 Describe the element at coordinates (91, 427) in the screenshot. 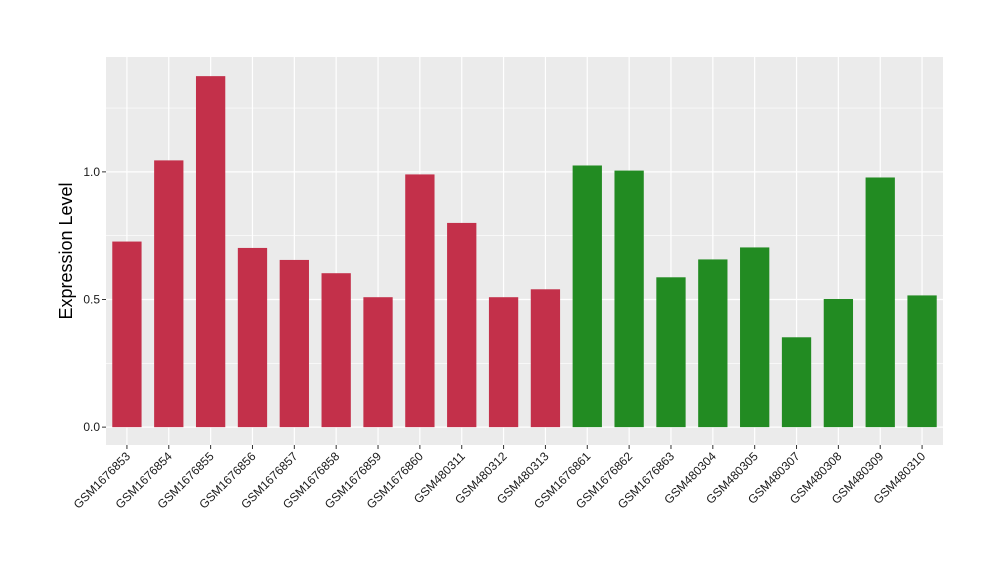

I see `y-tick-label: 0.0` at that location.